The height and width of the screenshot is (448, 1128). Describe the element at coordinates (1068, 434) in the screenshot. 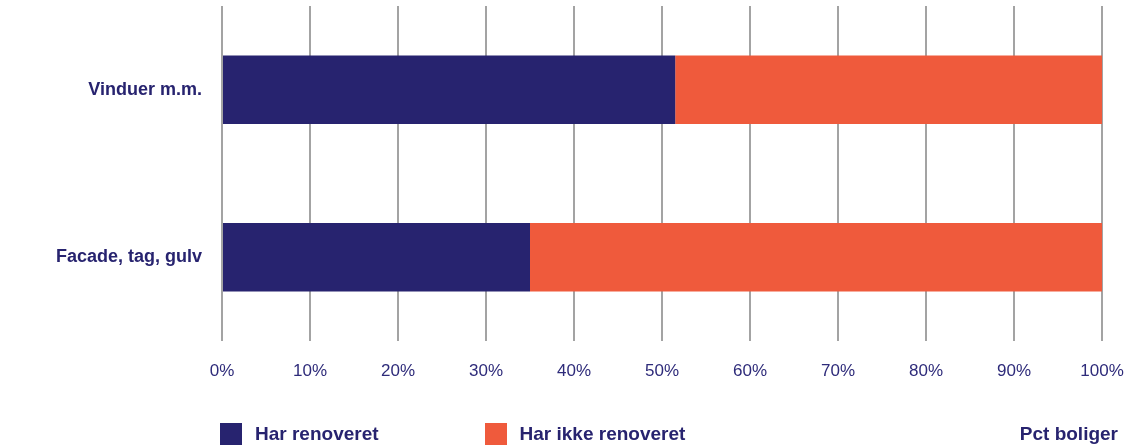

I see `x-axis-title: Pct boliger` at that location.